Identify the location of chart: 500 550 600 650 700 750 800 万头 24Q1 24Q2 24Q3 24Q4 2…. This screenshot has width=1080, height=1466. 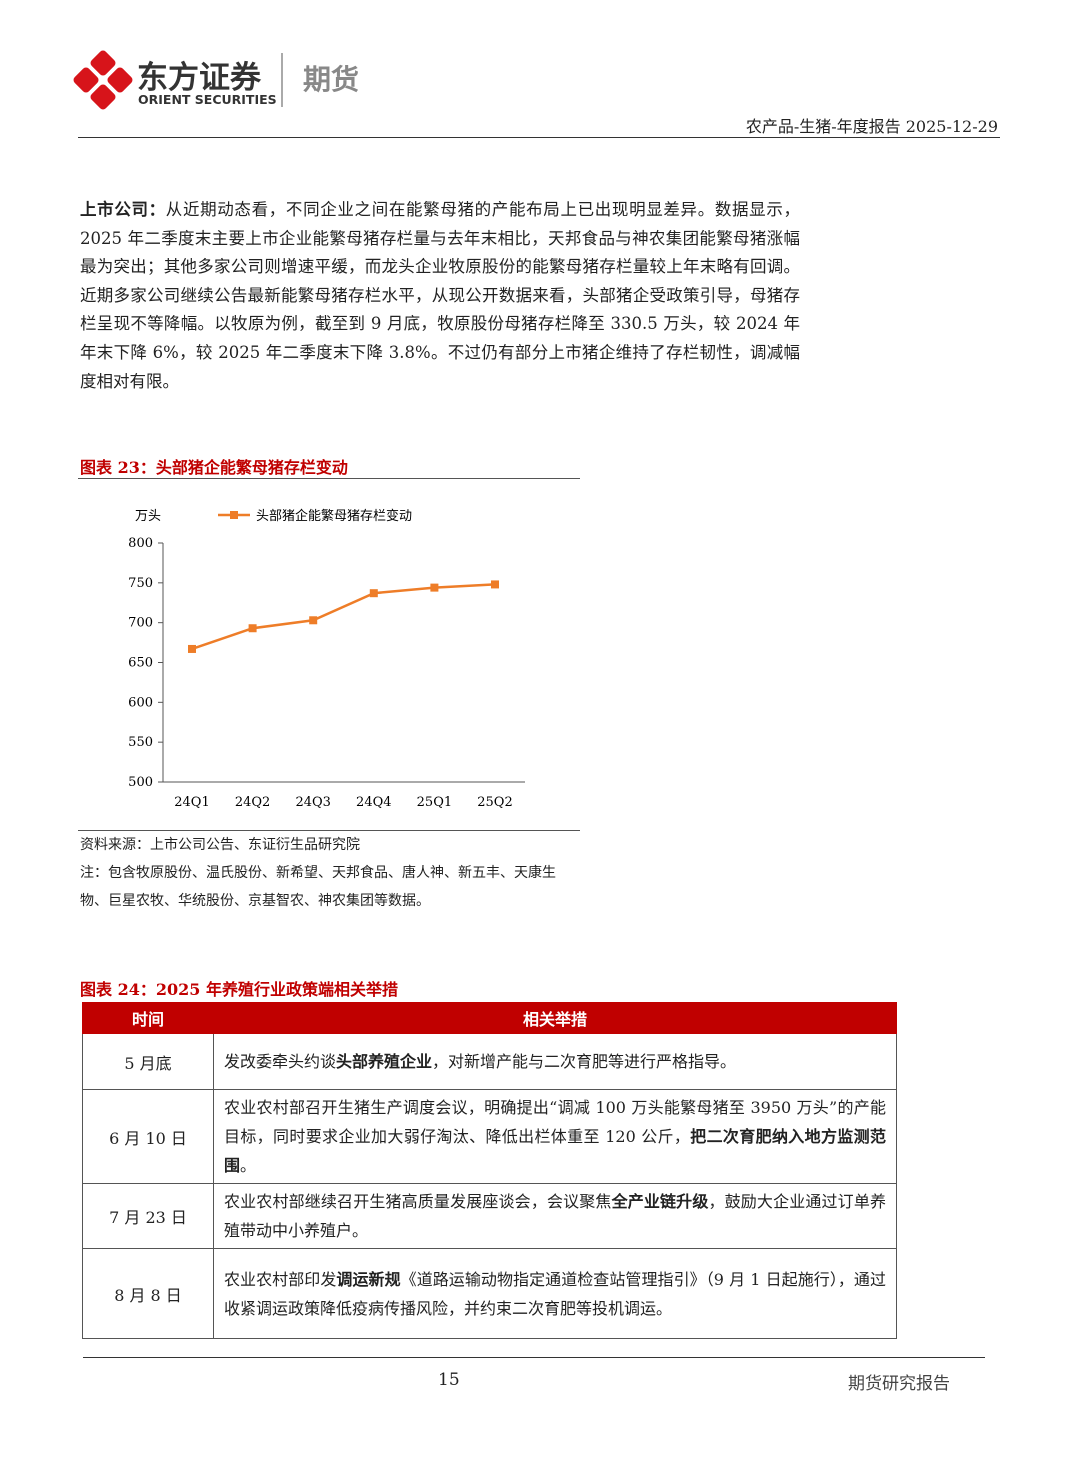
(326, 659).